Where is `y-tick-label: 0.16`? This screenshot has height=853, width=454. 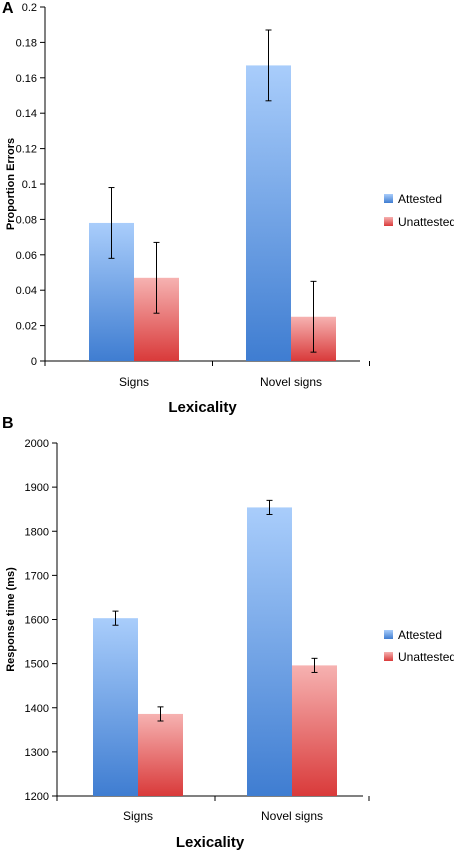 y-tick-label: 0.16 is located at coordinates (26, 79).